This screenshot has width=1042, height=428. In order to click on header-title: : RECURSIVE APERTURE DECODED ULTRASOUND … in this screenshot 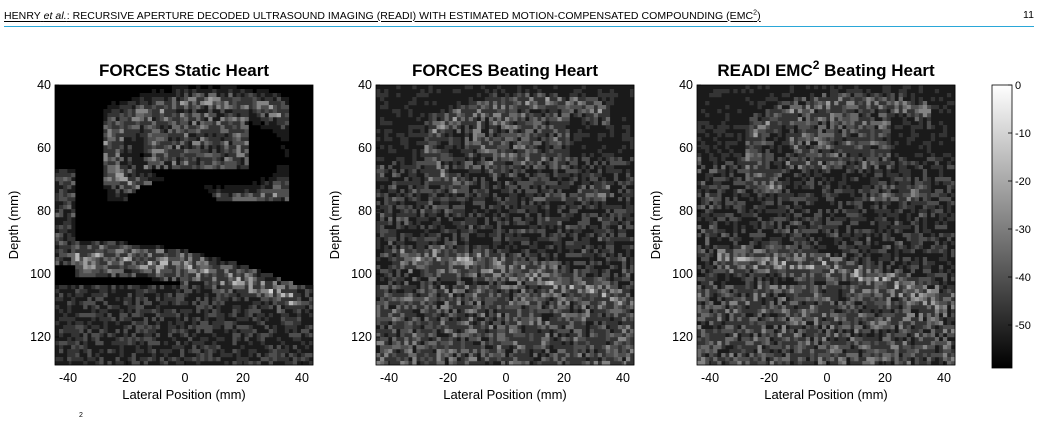, I will do `click(410, 15)`.